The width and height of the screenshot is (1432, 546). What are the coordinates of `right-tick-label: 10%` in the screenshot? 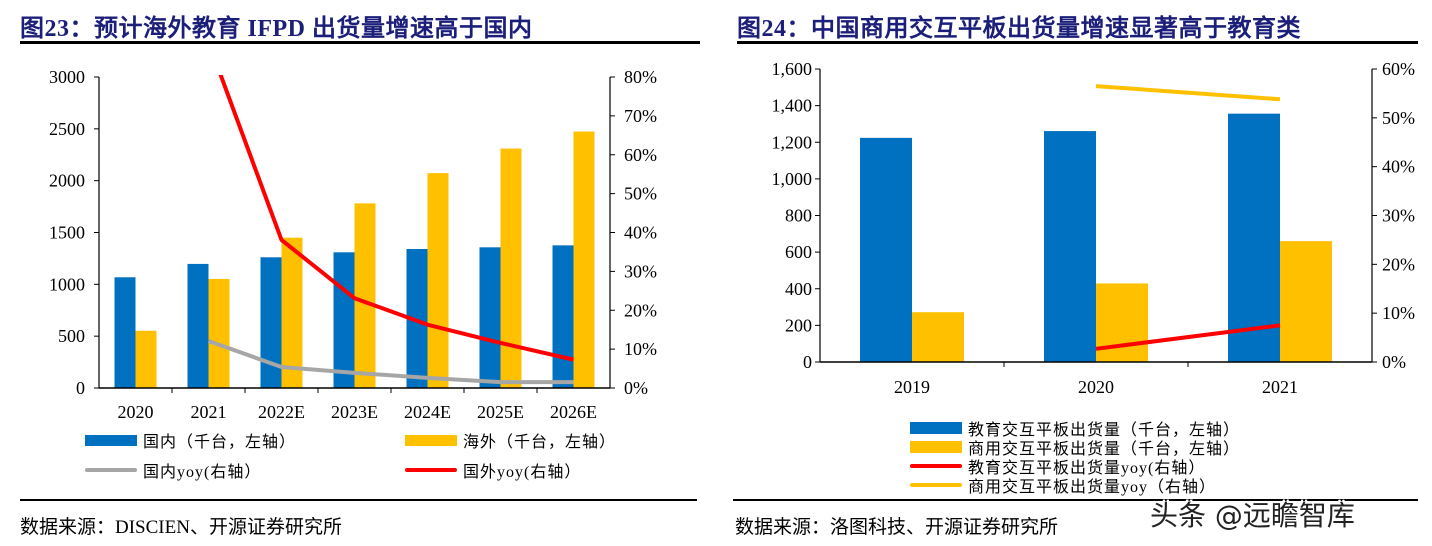 It's located at (640, 349).